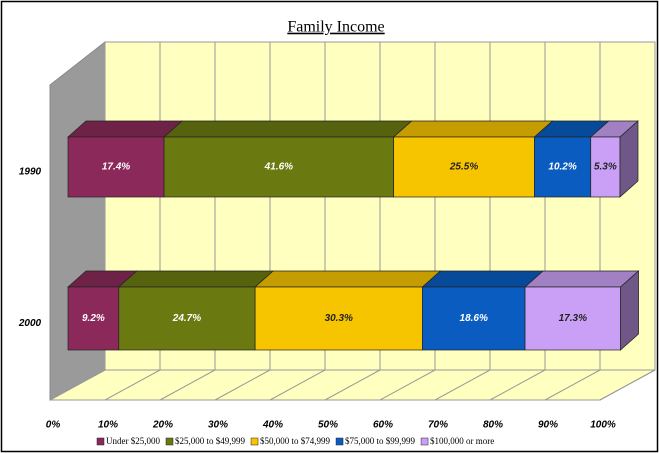 The height and width of the screenshot is (453, 659). I want to click on x-tick-label: 30%, so click(218, 425).